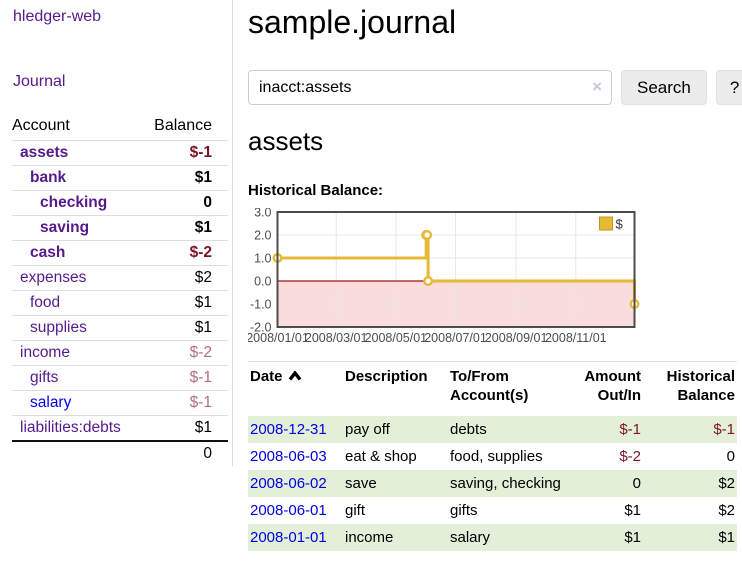 The image size is (742, 582). I want to click on register-header-description: Description, so click(386, 376).